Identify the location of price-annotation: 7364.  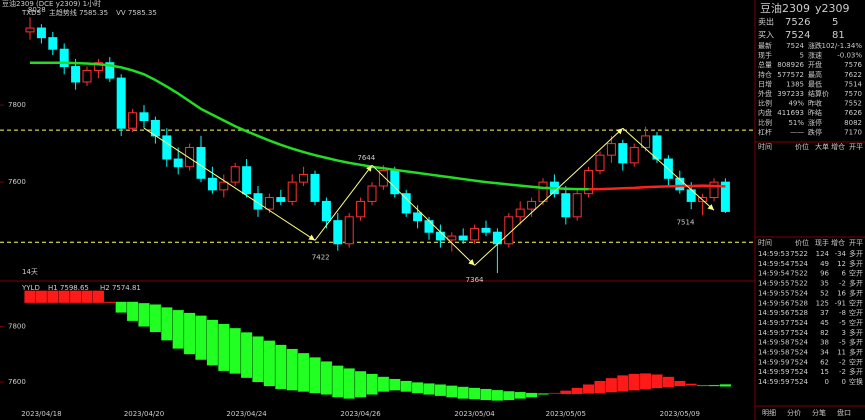
(475, 280).